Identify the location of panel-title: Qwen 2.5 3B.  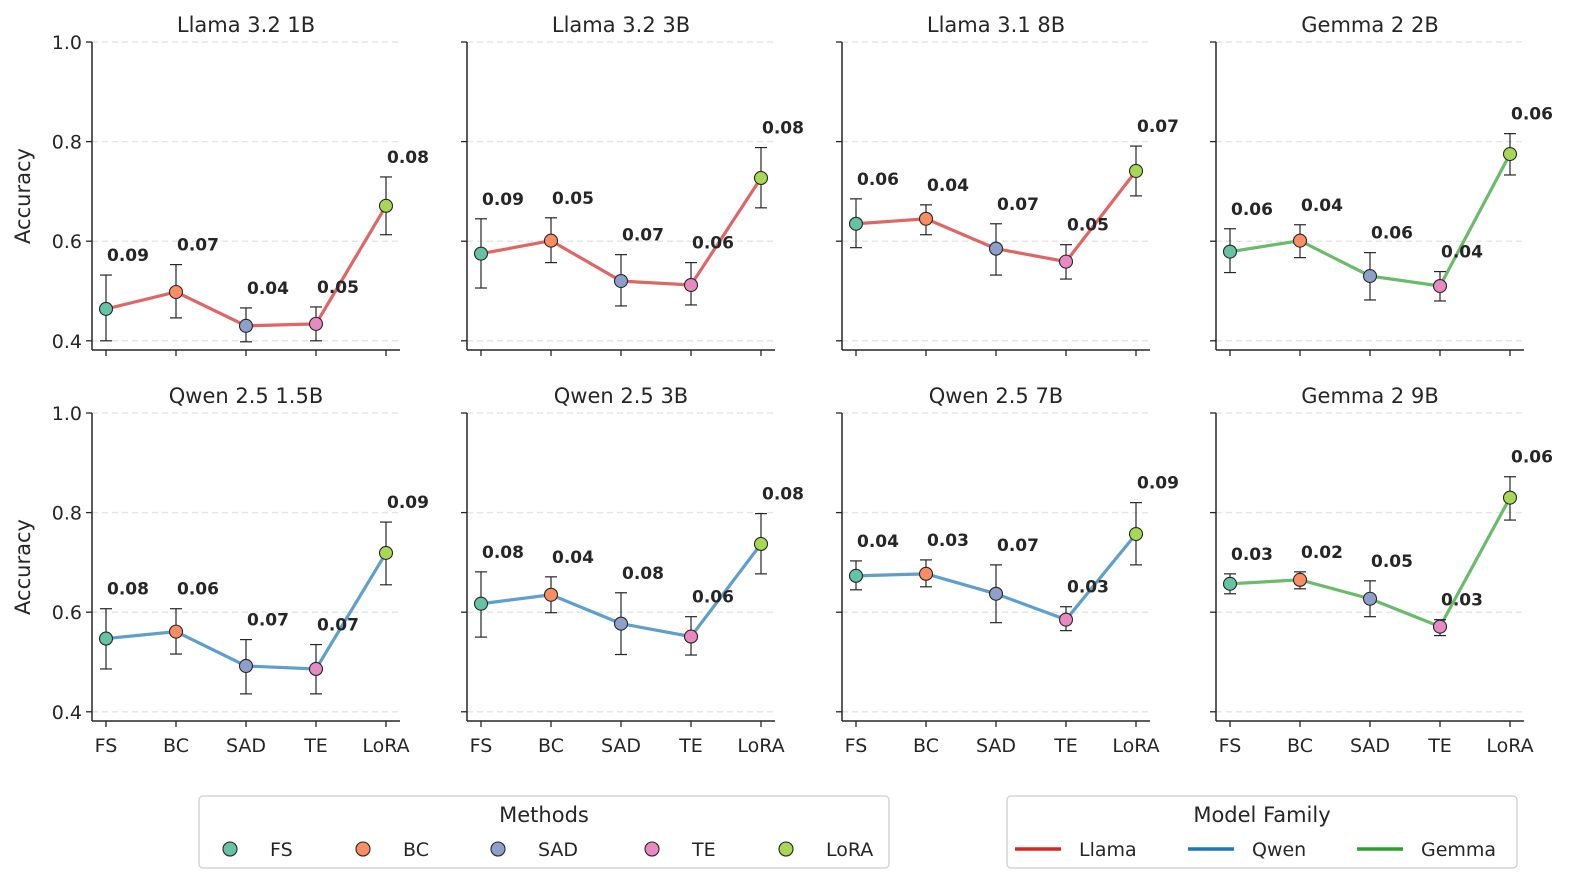
(621, 396).